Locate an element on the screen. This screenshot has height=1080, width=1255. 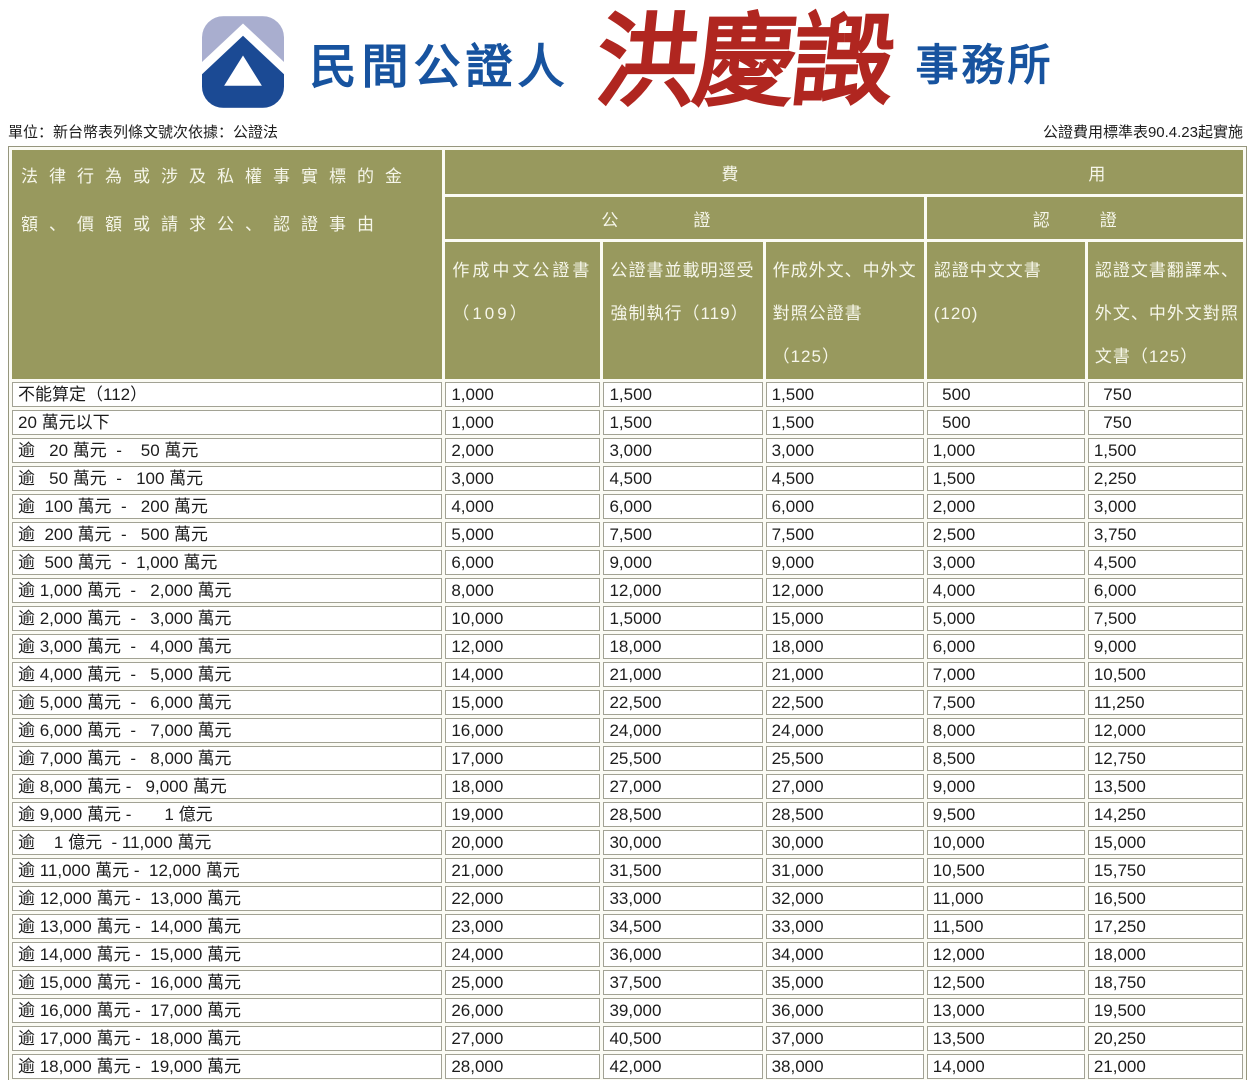
fee-cell: 31,500 is located at coordinates (683, 870).